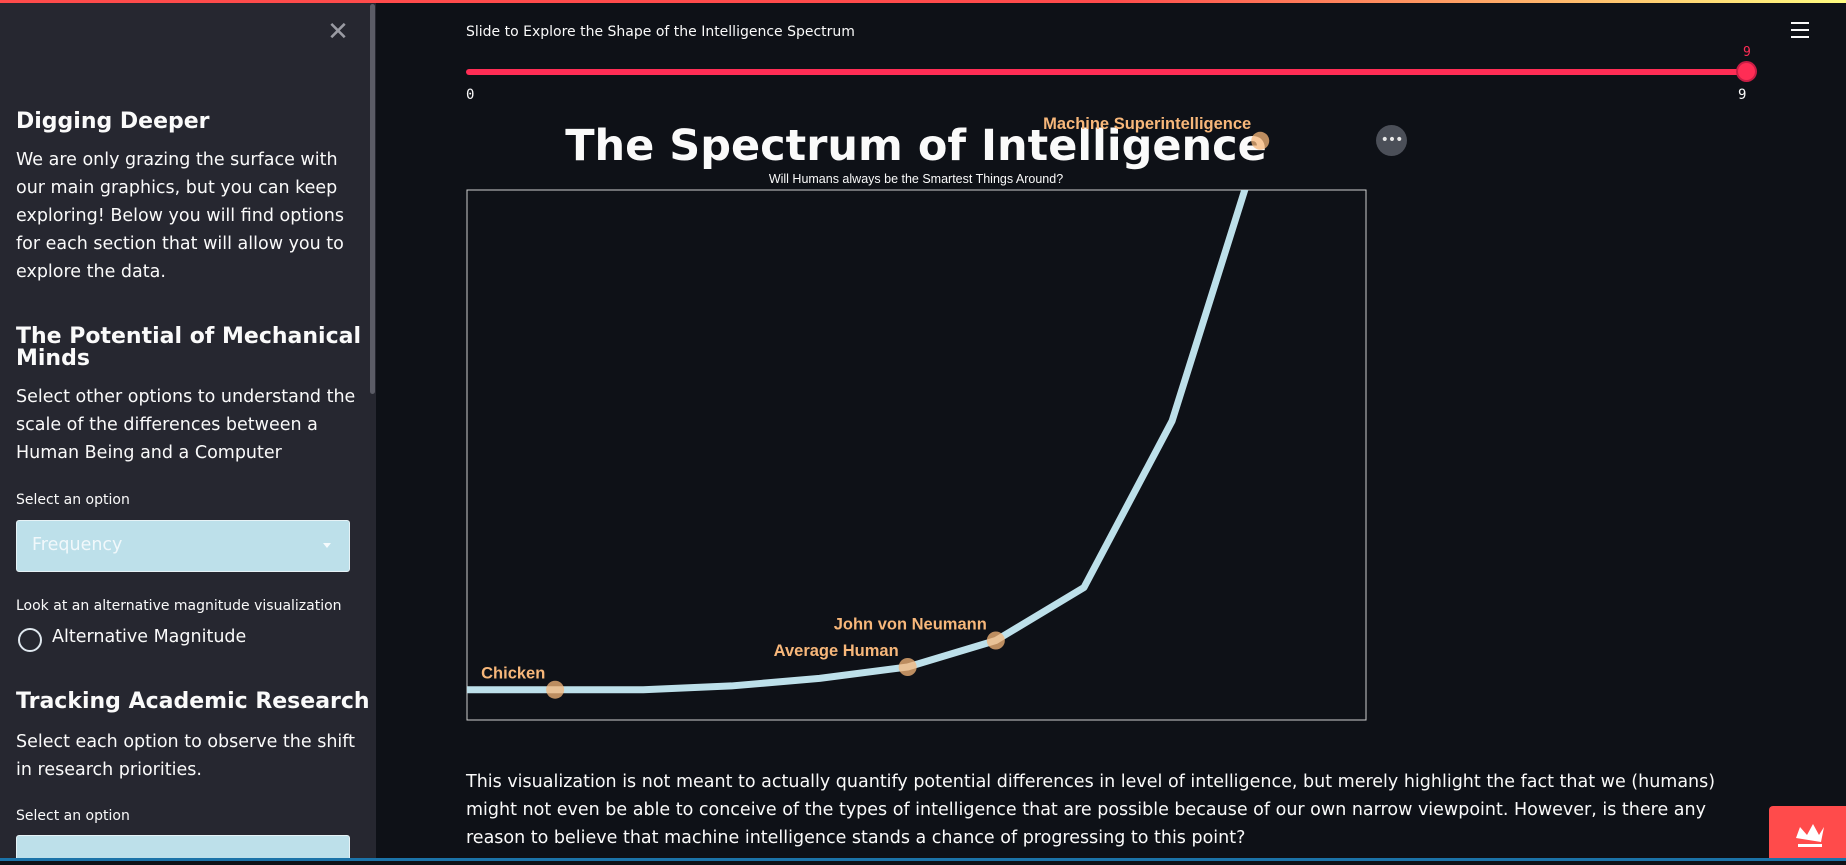  What do you see at coordinates (183, 848) in the screenshot?
I see `academic-research-select` at bounding box center [183, 848].